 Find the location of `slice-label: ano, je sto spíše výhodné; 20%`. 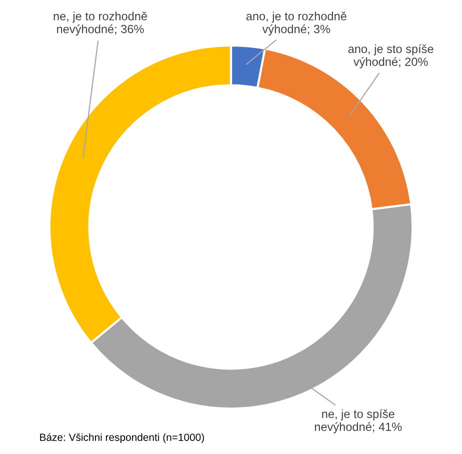

slice-label: ano, je sto spíše výhodné; 20% is located at coordinates (391, 56).